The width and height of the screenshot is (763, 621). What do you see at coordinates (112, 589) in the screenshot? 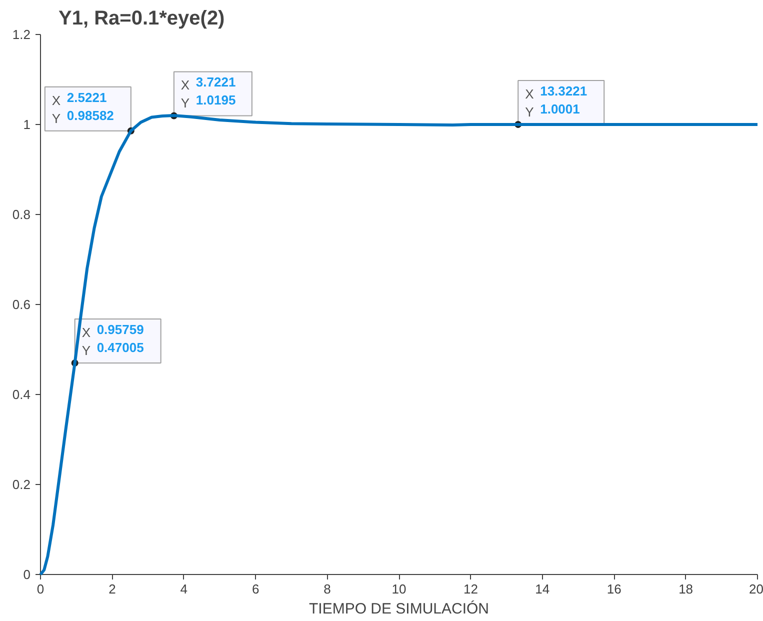
I see `x-tick-label: 2` at bounding box center [112, 589].